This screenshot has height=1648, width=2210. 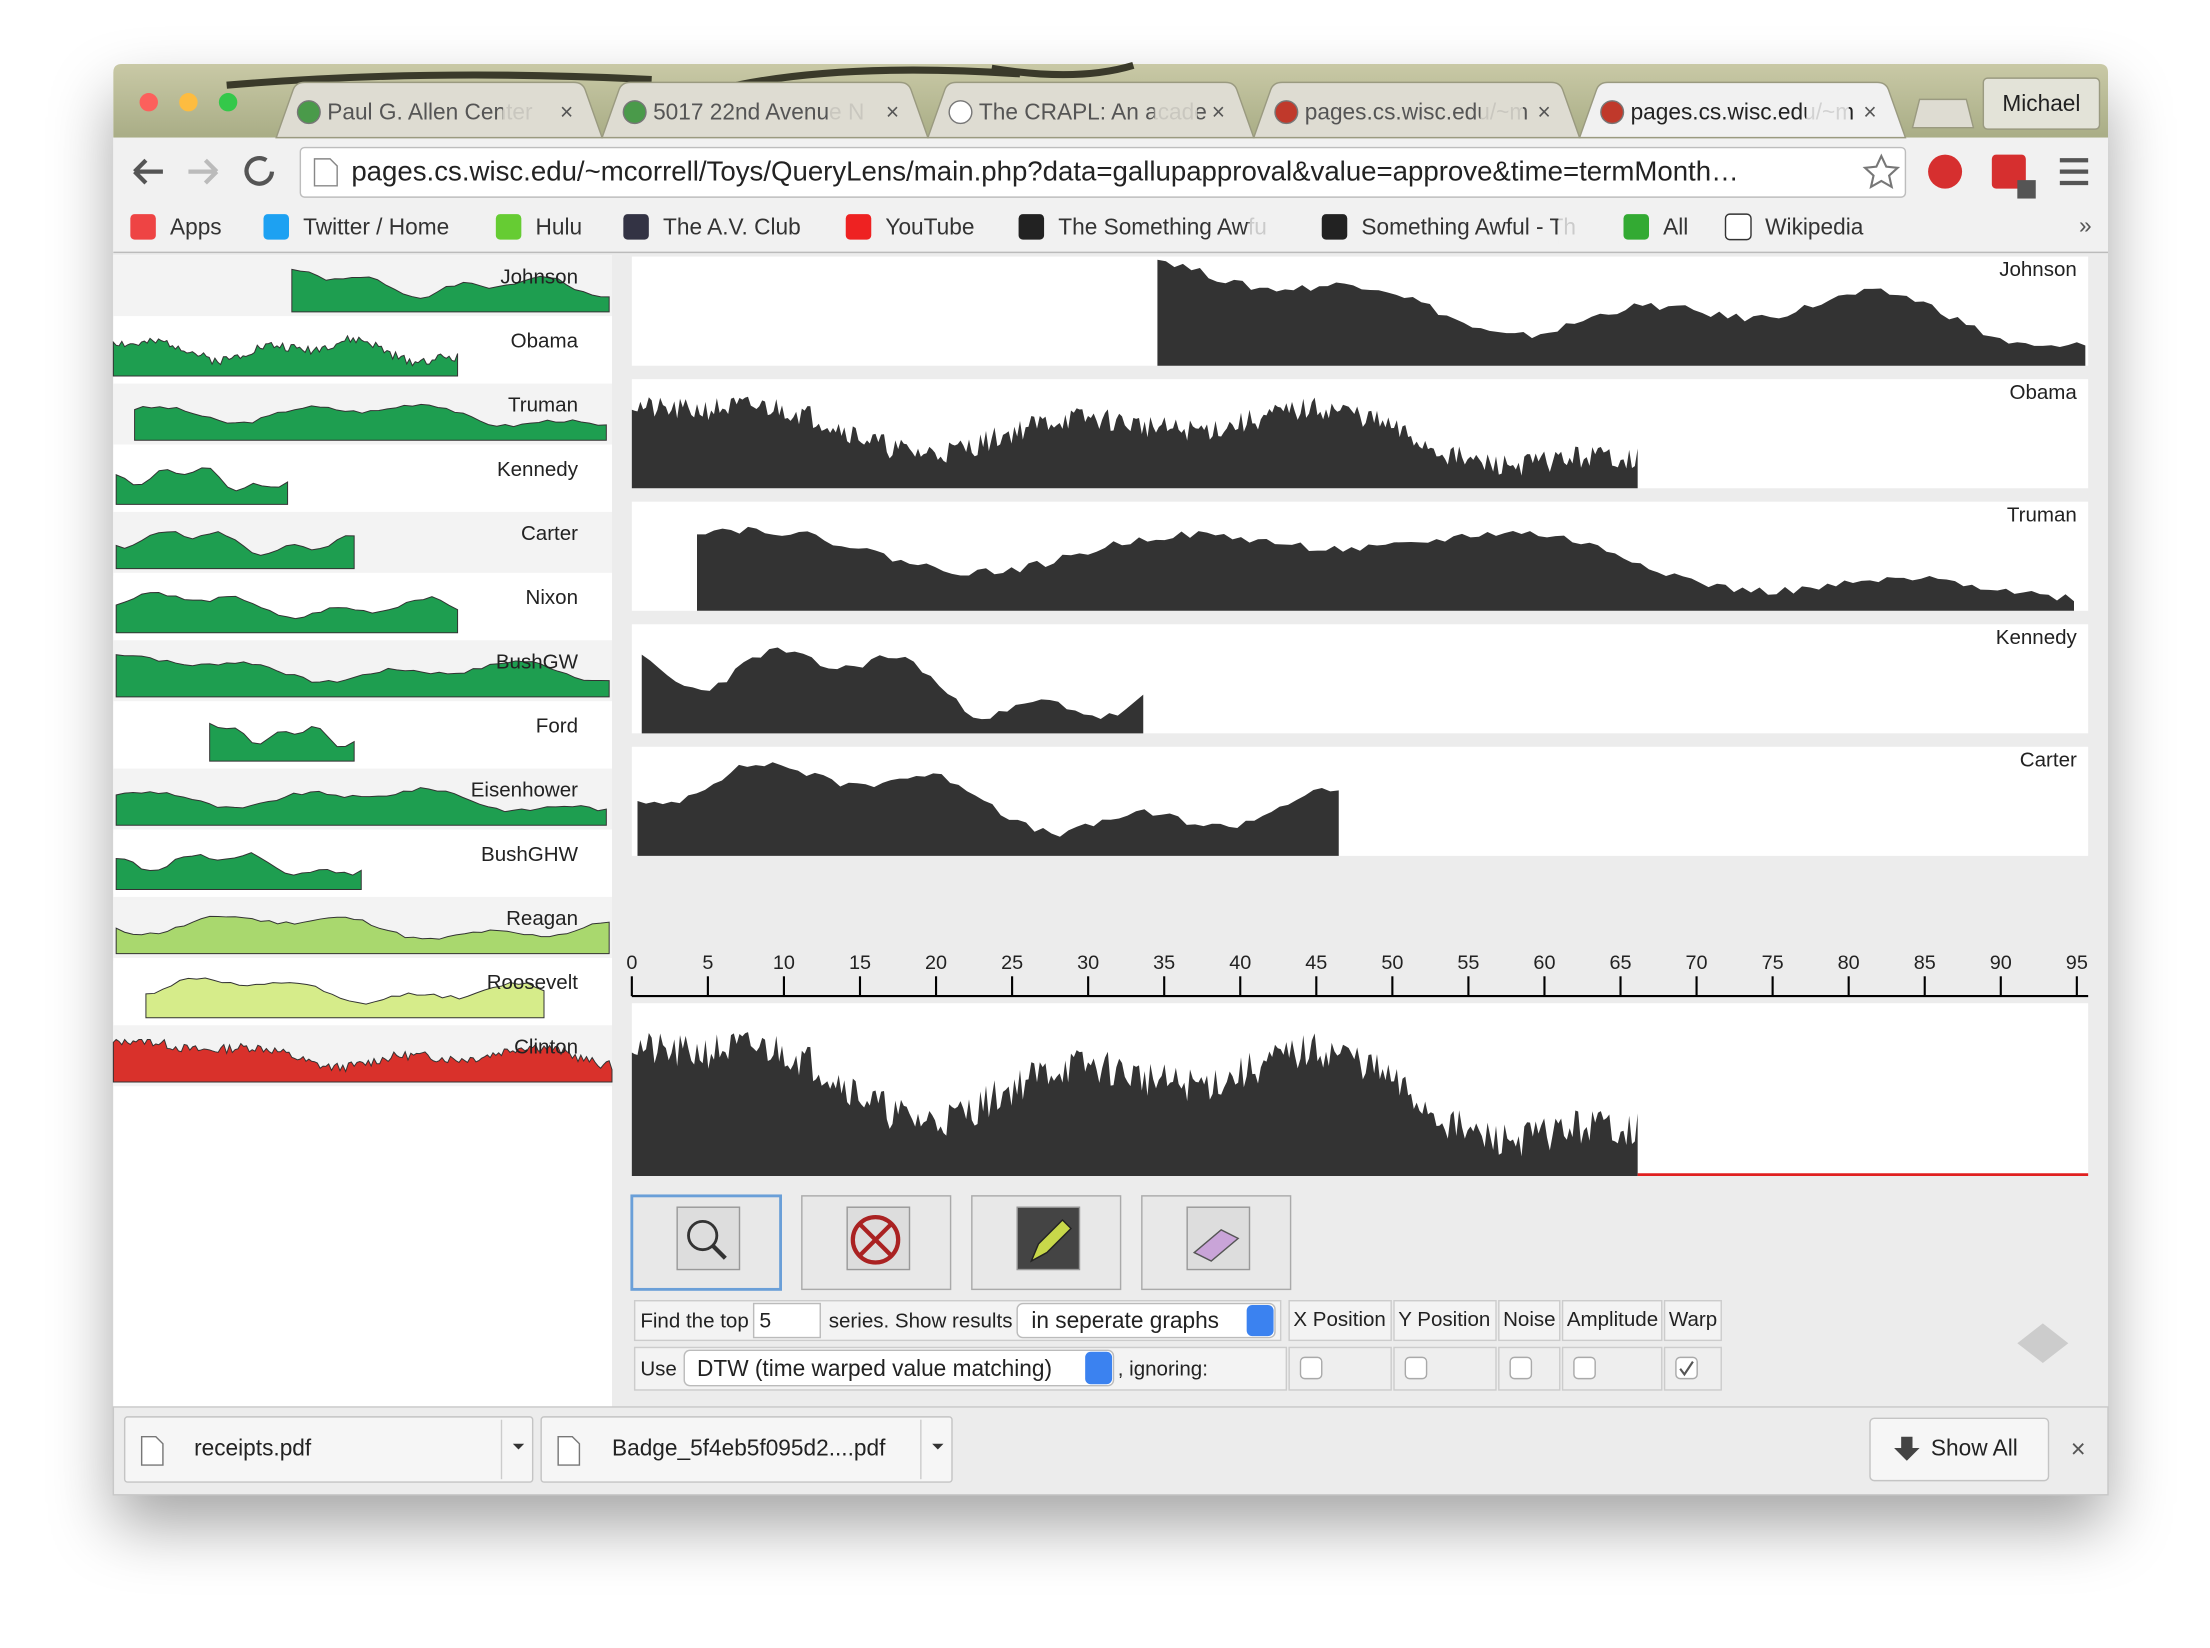 What do you see at coordinates (1134, 1104) in the screenshot?
I see `query-area` at bounding box center [1134, 1104].